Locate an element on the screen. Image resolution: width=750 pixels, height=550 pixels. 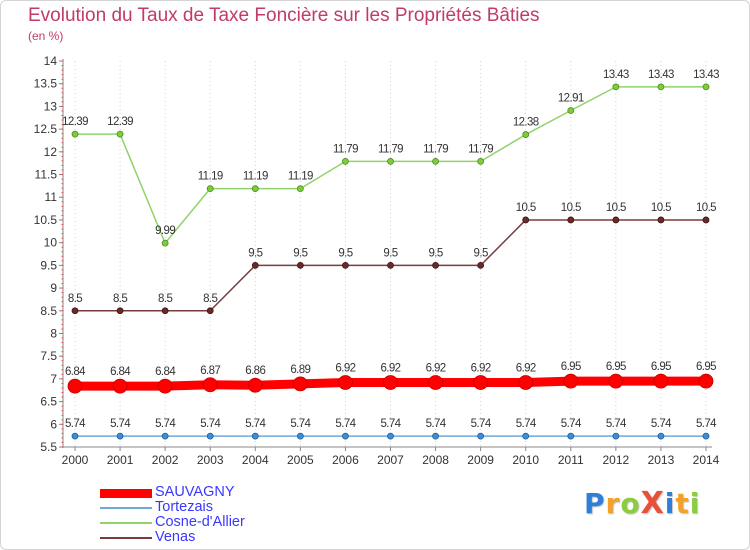
data-label: 12.39 is located at coordinates (75, 122).